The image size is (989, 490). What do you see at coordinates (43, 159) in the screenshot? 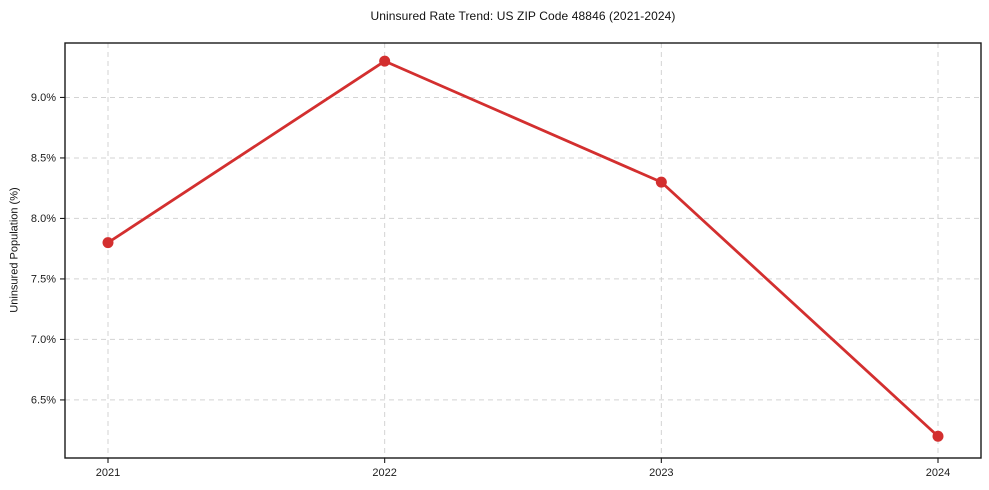
I see `y-tick-label: 8.5%` at bounding box center [43, 159].